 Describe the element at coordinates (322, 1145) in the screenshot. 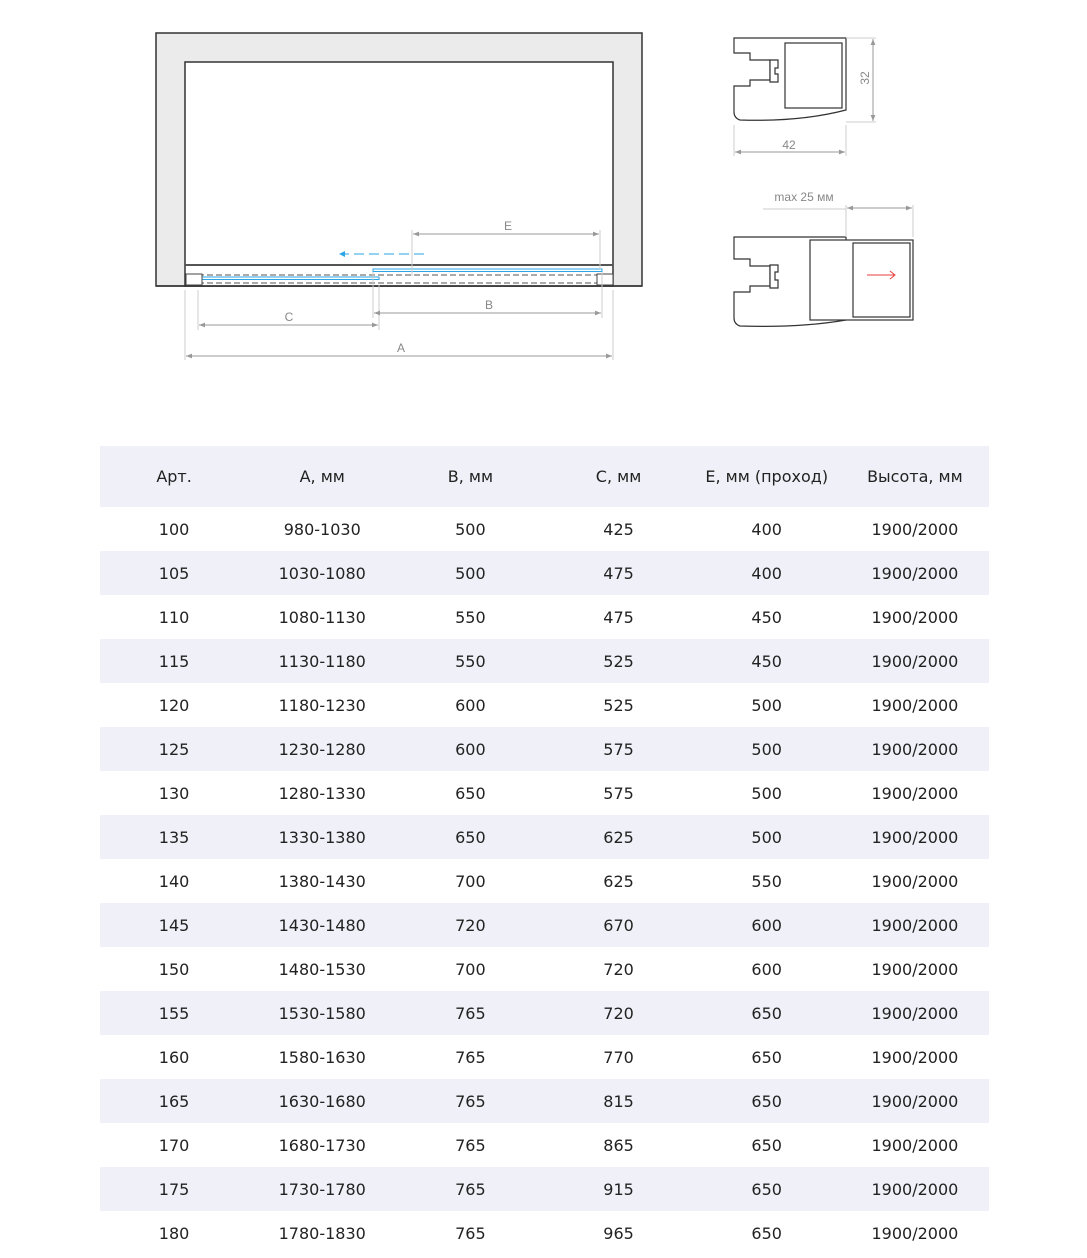

I see `table-cell: 1680-1730` at that location.